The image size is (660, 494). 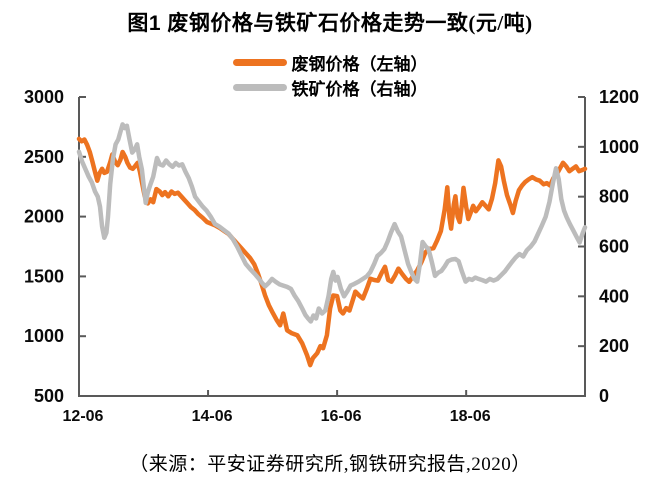 I want to click on scrap-price-legend-label: 废钢价格（左轴）, so click(x=359, y=64).